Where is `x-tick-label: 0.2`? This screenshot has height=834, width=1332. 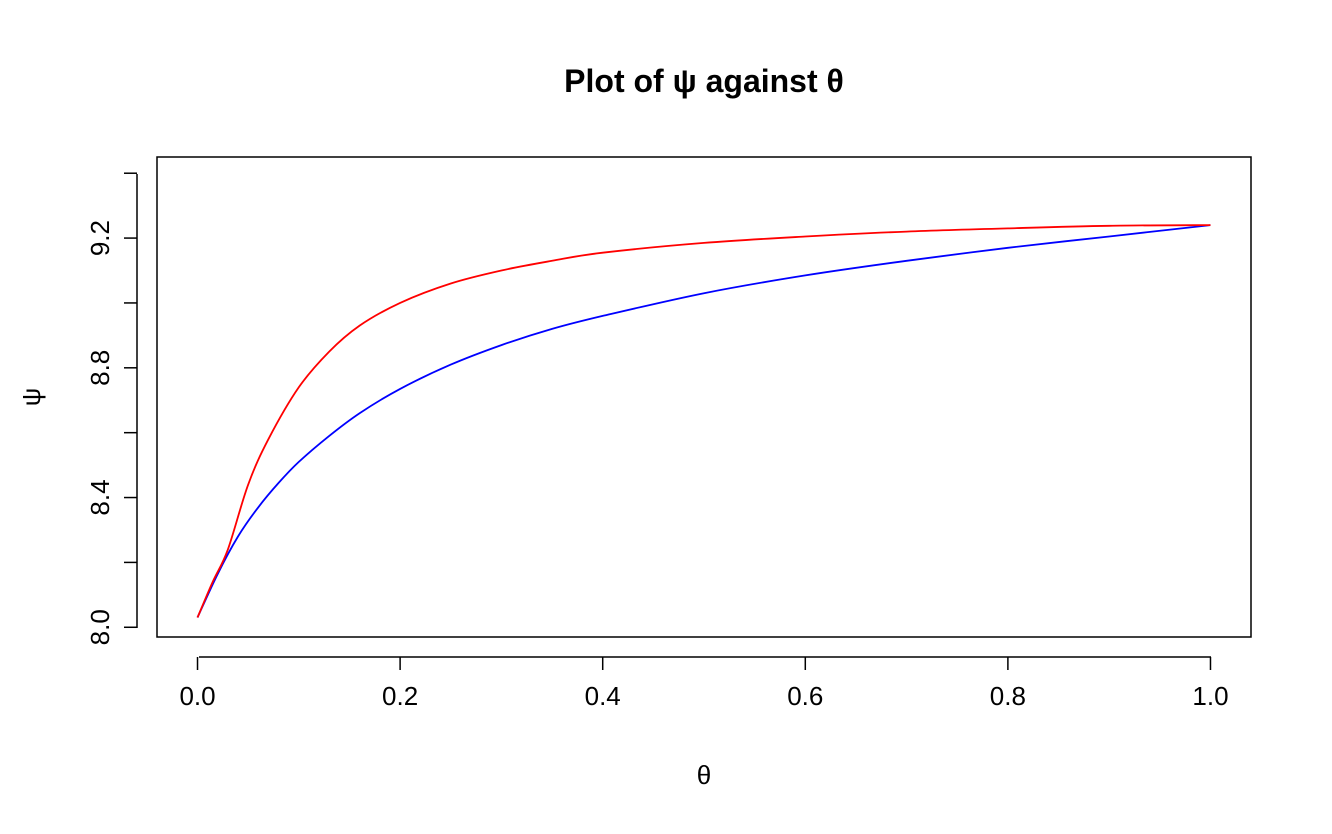 x-tick-label: 0.2 is located at coordinates (400, 696).